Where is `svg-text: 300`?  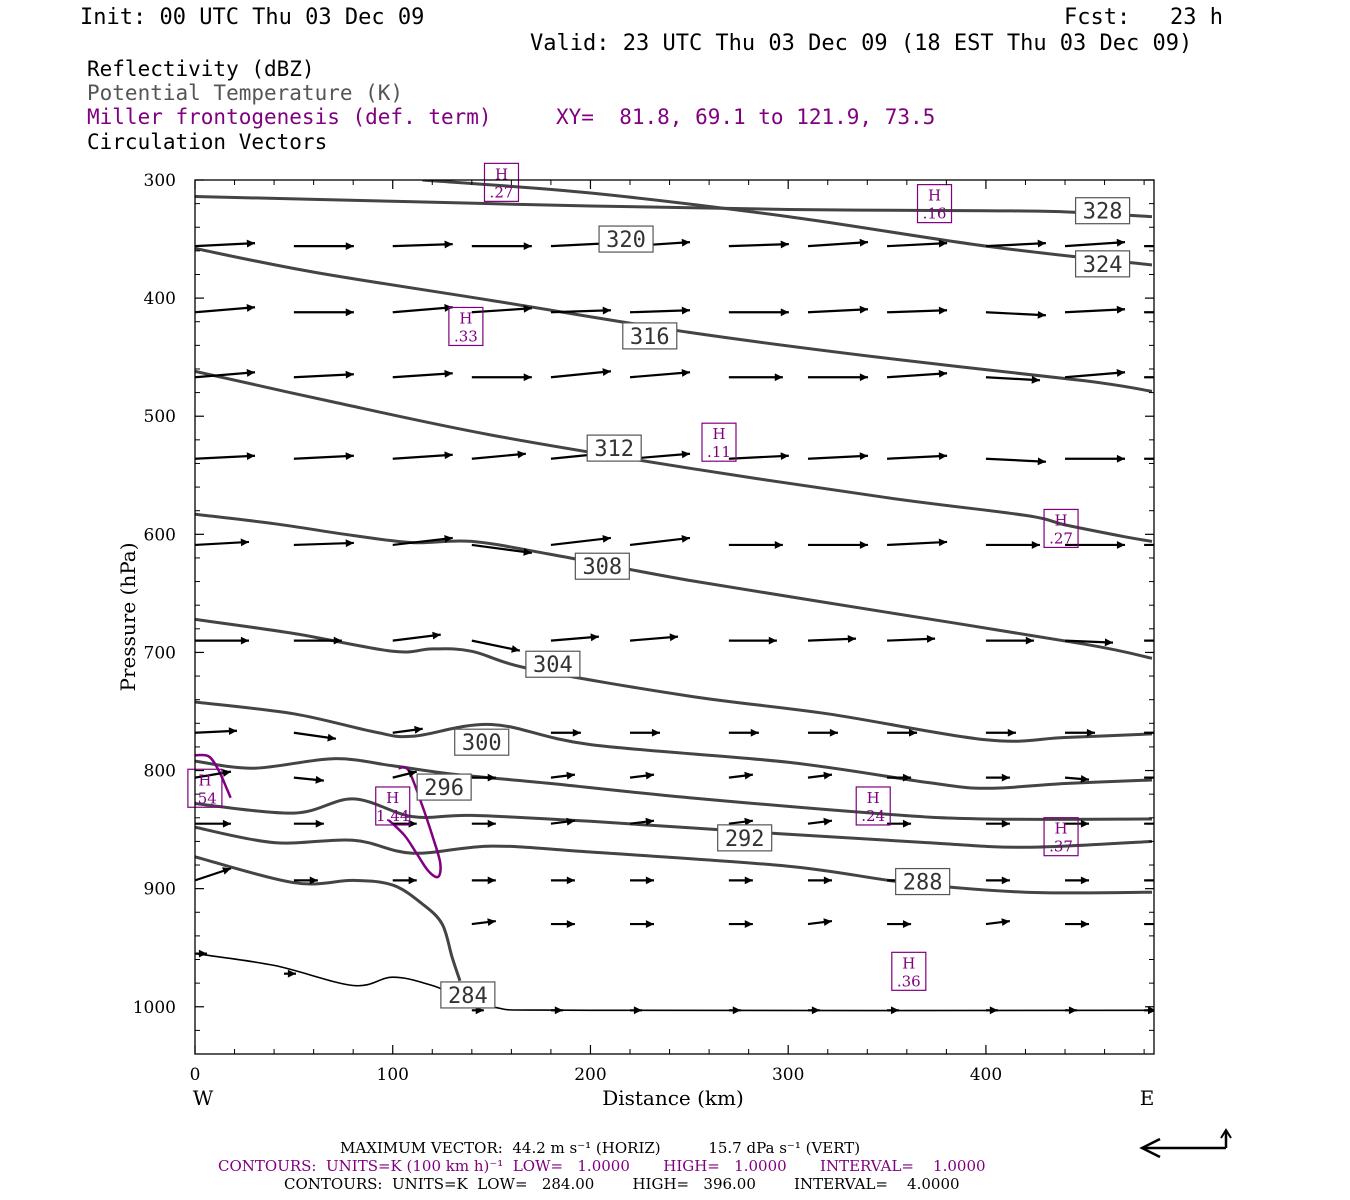 svg-text: 300 is located at coordinates (482, 743).